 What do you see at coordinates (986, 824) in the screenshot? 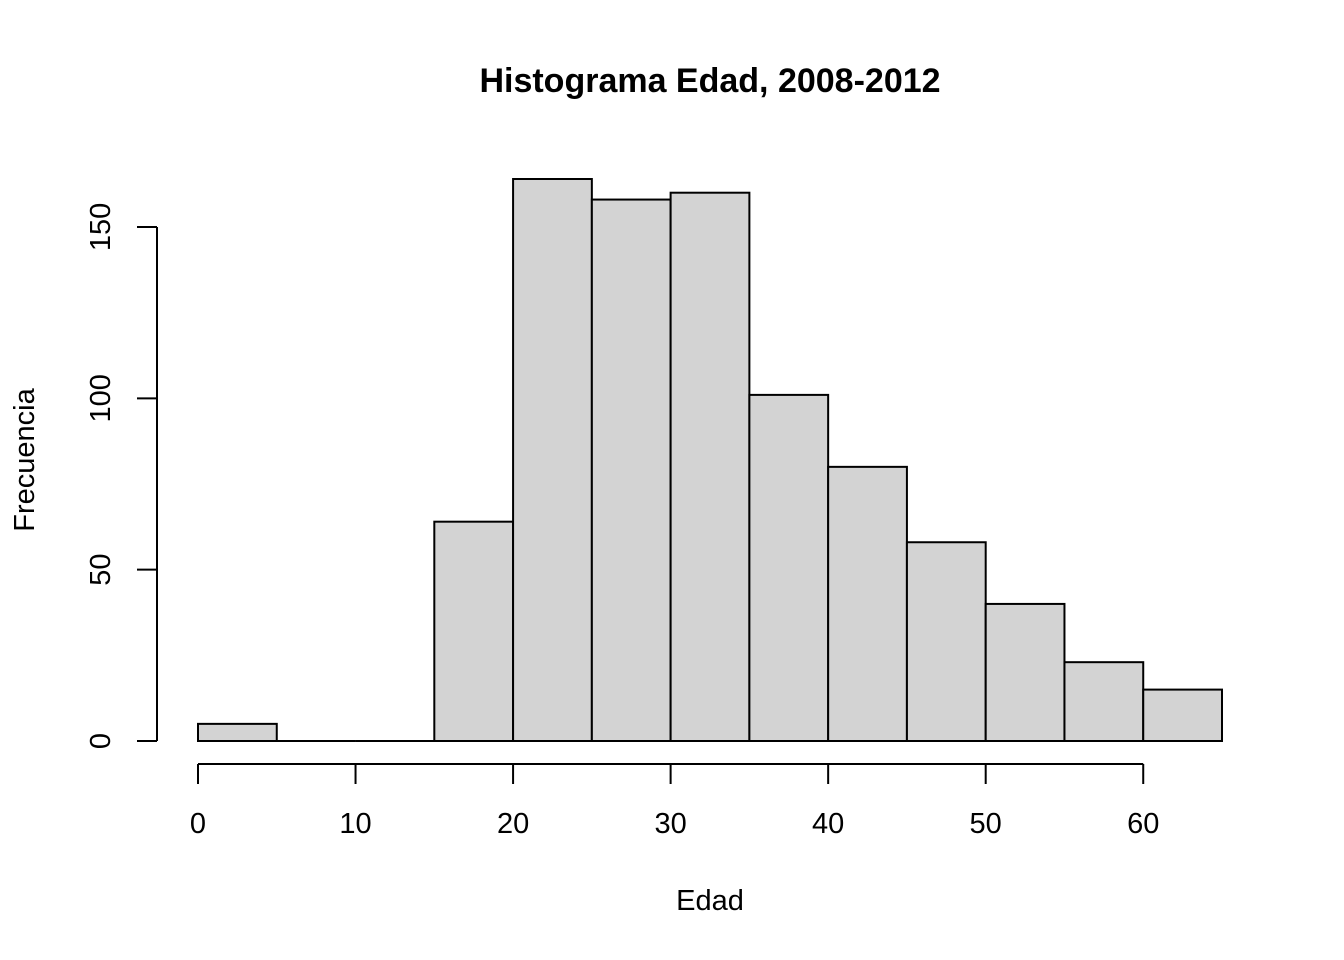
I see `x-tick-label: 50` at bounding box center [986, 824].